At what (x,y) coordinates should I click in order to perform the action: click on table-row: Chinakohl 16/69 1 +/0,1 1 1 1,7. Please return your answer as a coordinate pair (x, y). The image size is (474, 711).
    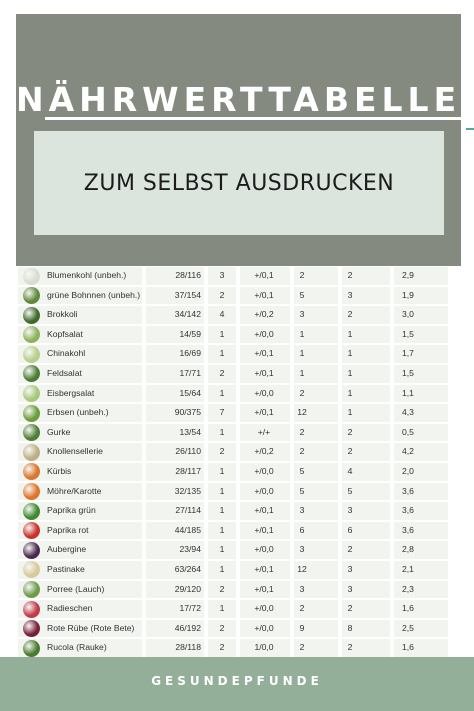
    Looking at the image, I should click on (234, 354).